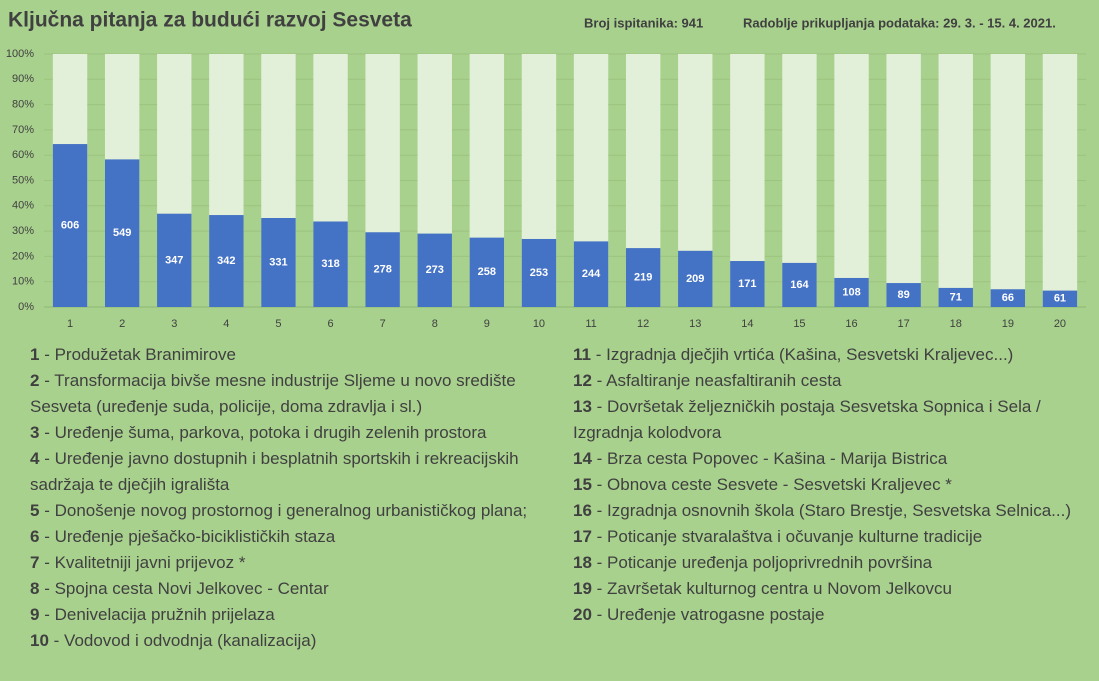 The height and width of the screenshot is (681, 1099). I want to click on legend-text: - Spojna cesta Novi Jelkovec - Centar, so click(186, 588).